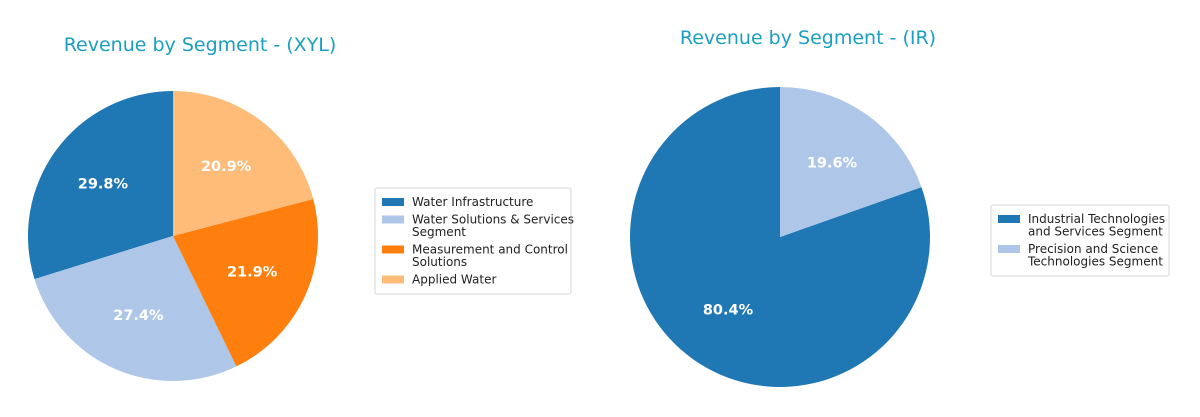 Image resolution: width=1200 pixels, height=417 pixels. What do you see at coordinates (454, 280) in the screenshot?
I see `xyl-legend-label: Applied Water` at bounding box center [454, 280].